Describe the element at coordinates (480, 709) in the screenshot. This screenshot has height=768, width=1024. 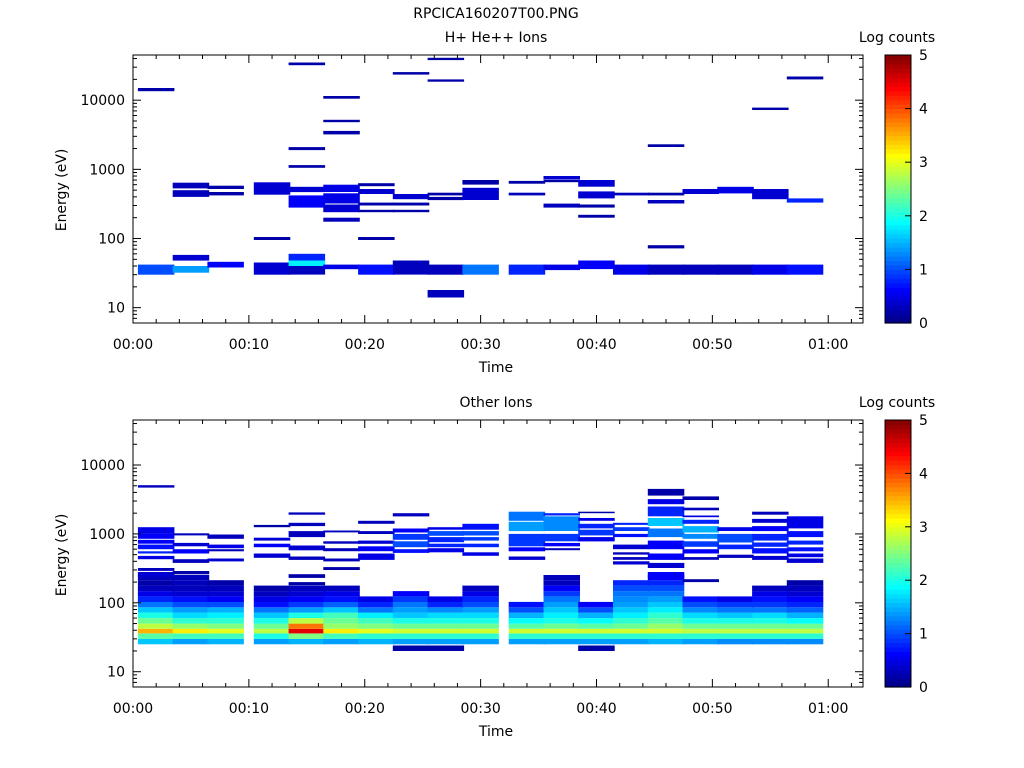
I see `x-tick-label: 00:30` at that location.